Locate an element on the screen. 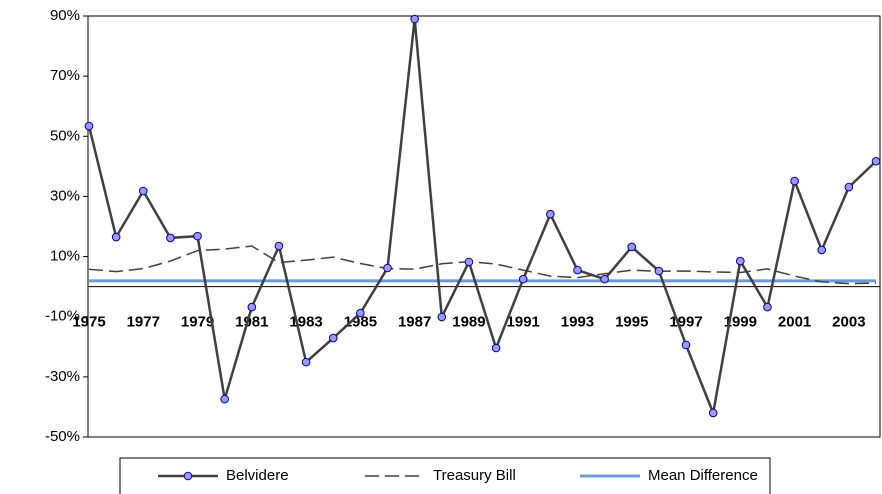 The image size is (882, 494). x-tick-label: 1989 is located at coordinates (468, 322).